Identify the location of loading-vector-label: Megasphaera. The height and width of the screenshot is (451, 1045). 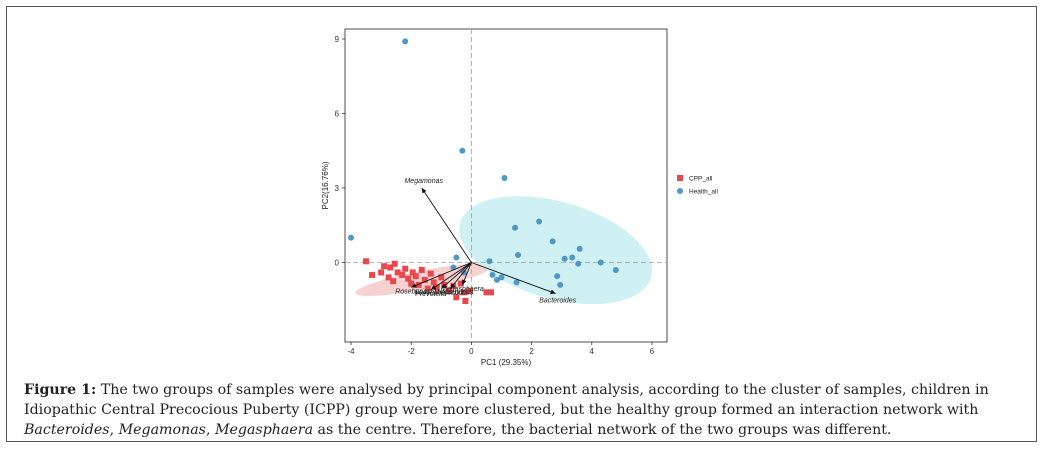
(462, 289).